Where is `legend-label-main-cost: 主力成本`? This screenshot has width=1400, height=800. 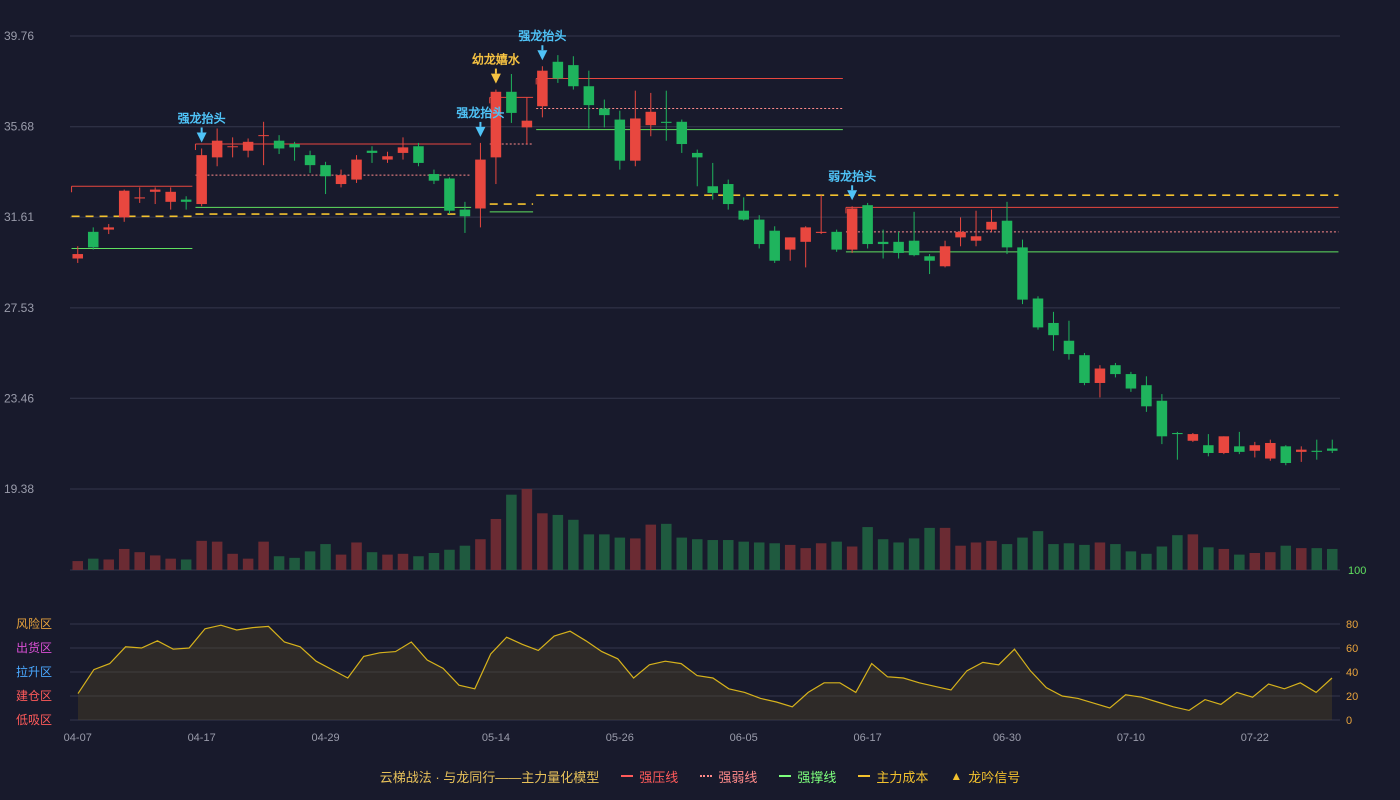
legend-label-main-cost: 主力成本 is located at coordinates (902, 777).